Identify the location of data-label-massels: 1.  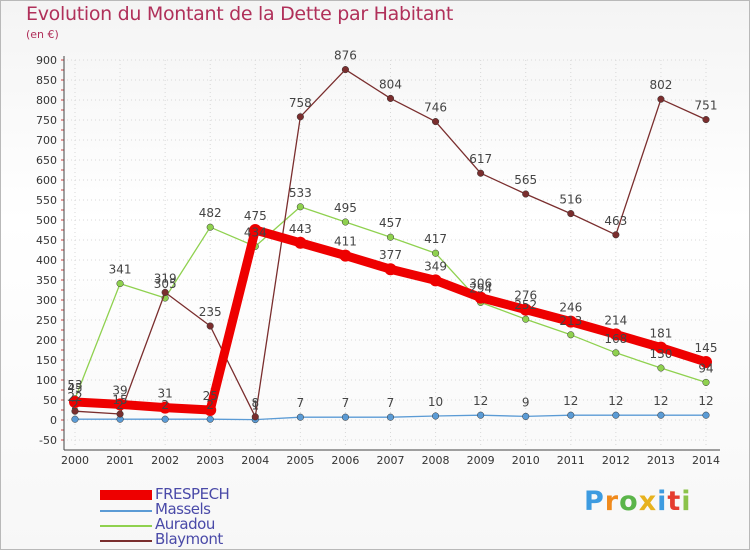
(255, 406).